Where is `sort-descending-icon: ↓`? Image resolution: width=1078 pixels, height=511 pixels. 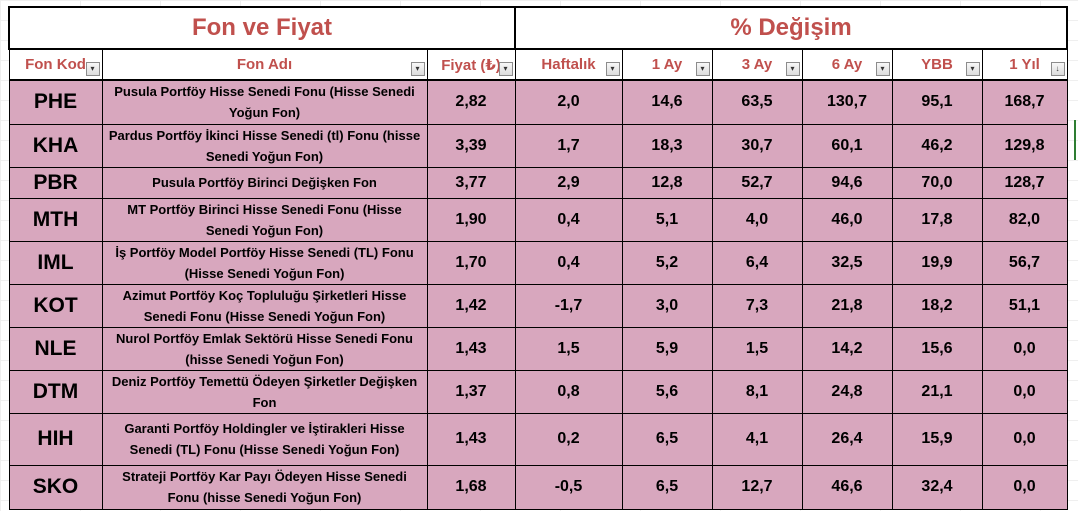 sort-descending-icon: ↓ is located at coordinates (1057, 69).